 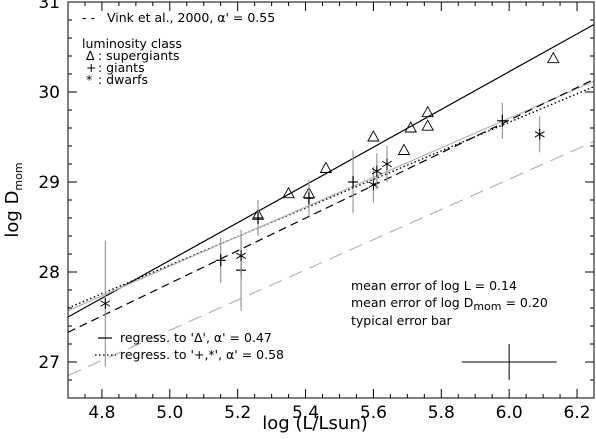 What do you see at coordinates (123, 79) in the screenshot?
I see `legend-dwarfs: : dwarfs` at bounding box center [123, 79].